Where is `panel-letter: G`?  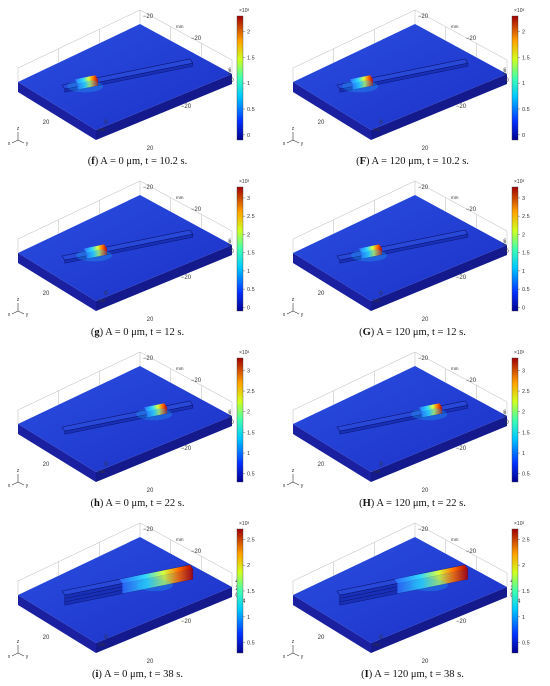
panel-letter: G is located at coordinates (366, 332).